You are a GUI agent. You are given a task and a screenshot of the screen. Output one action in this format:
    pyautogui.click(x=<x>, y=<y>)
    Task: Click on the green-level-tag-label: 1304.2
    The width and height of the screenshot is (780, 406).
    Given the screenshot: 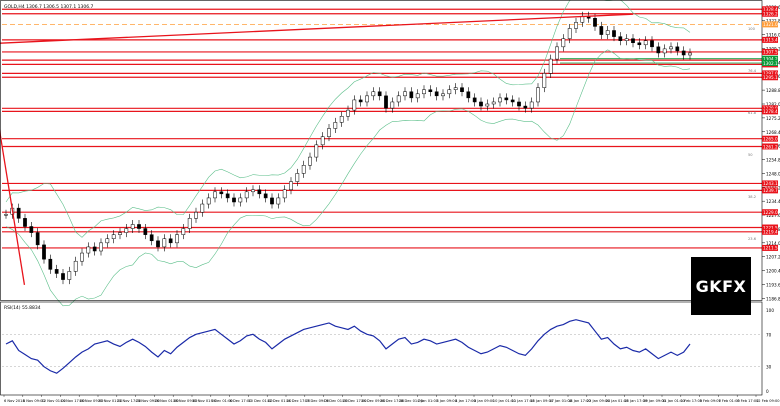 What is the action you would take?
    pyautogui.click(x=770, y=58)
    